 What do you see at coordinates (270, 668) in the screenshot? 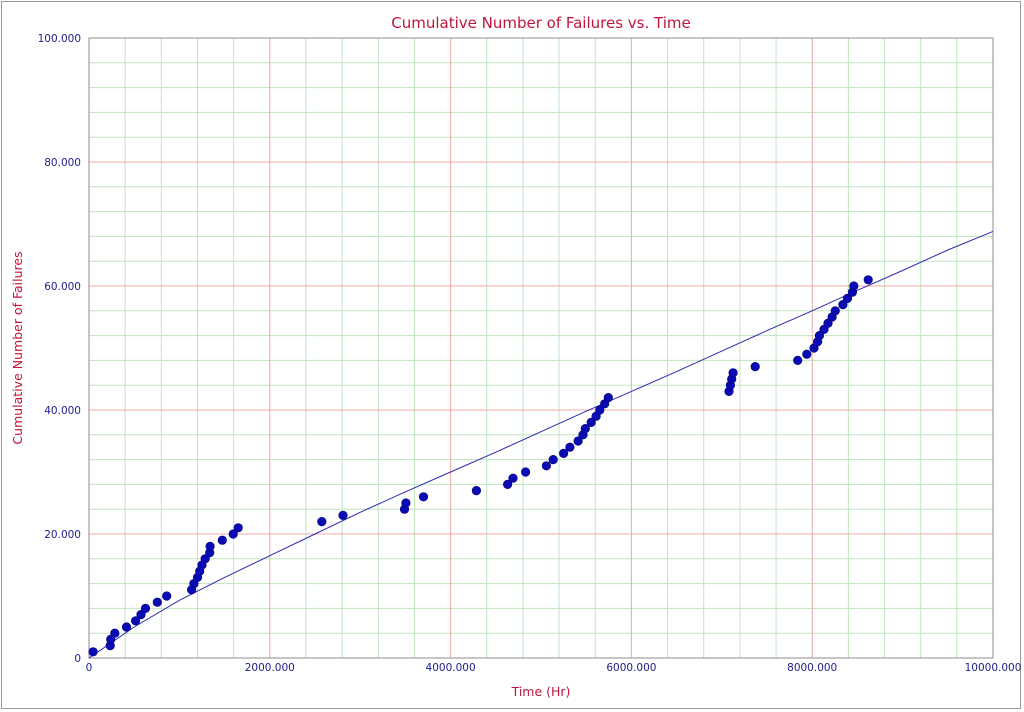
I see `x-tick-label: 2000.000` at bounding box center [270, 668].